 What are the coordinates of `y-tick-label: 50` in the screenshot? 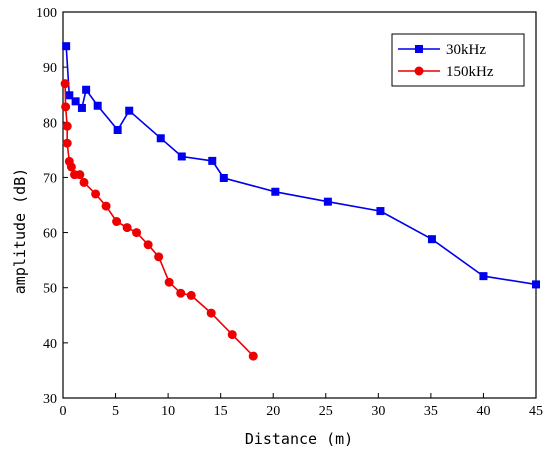 It's located at (50, 289).